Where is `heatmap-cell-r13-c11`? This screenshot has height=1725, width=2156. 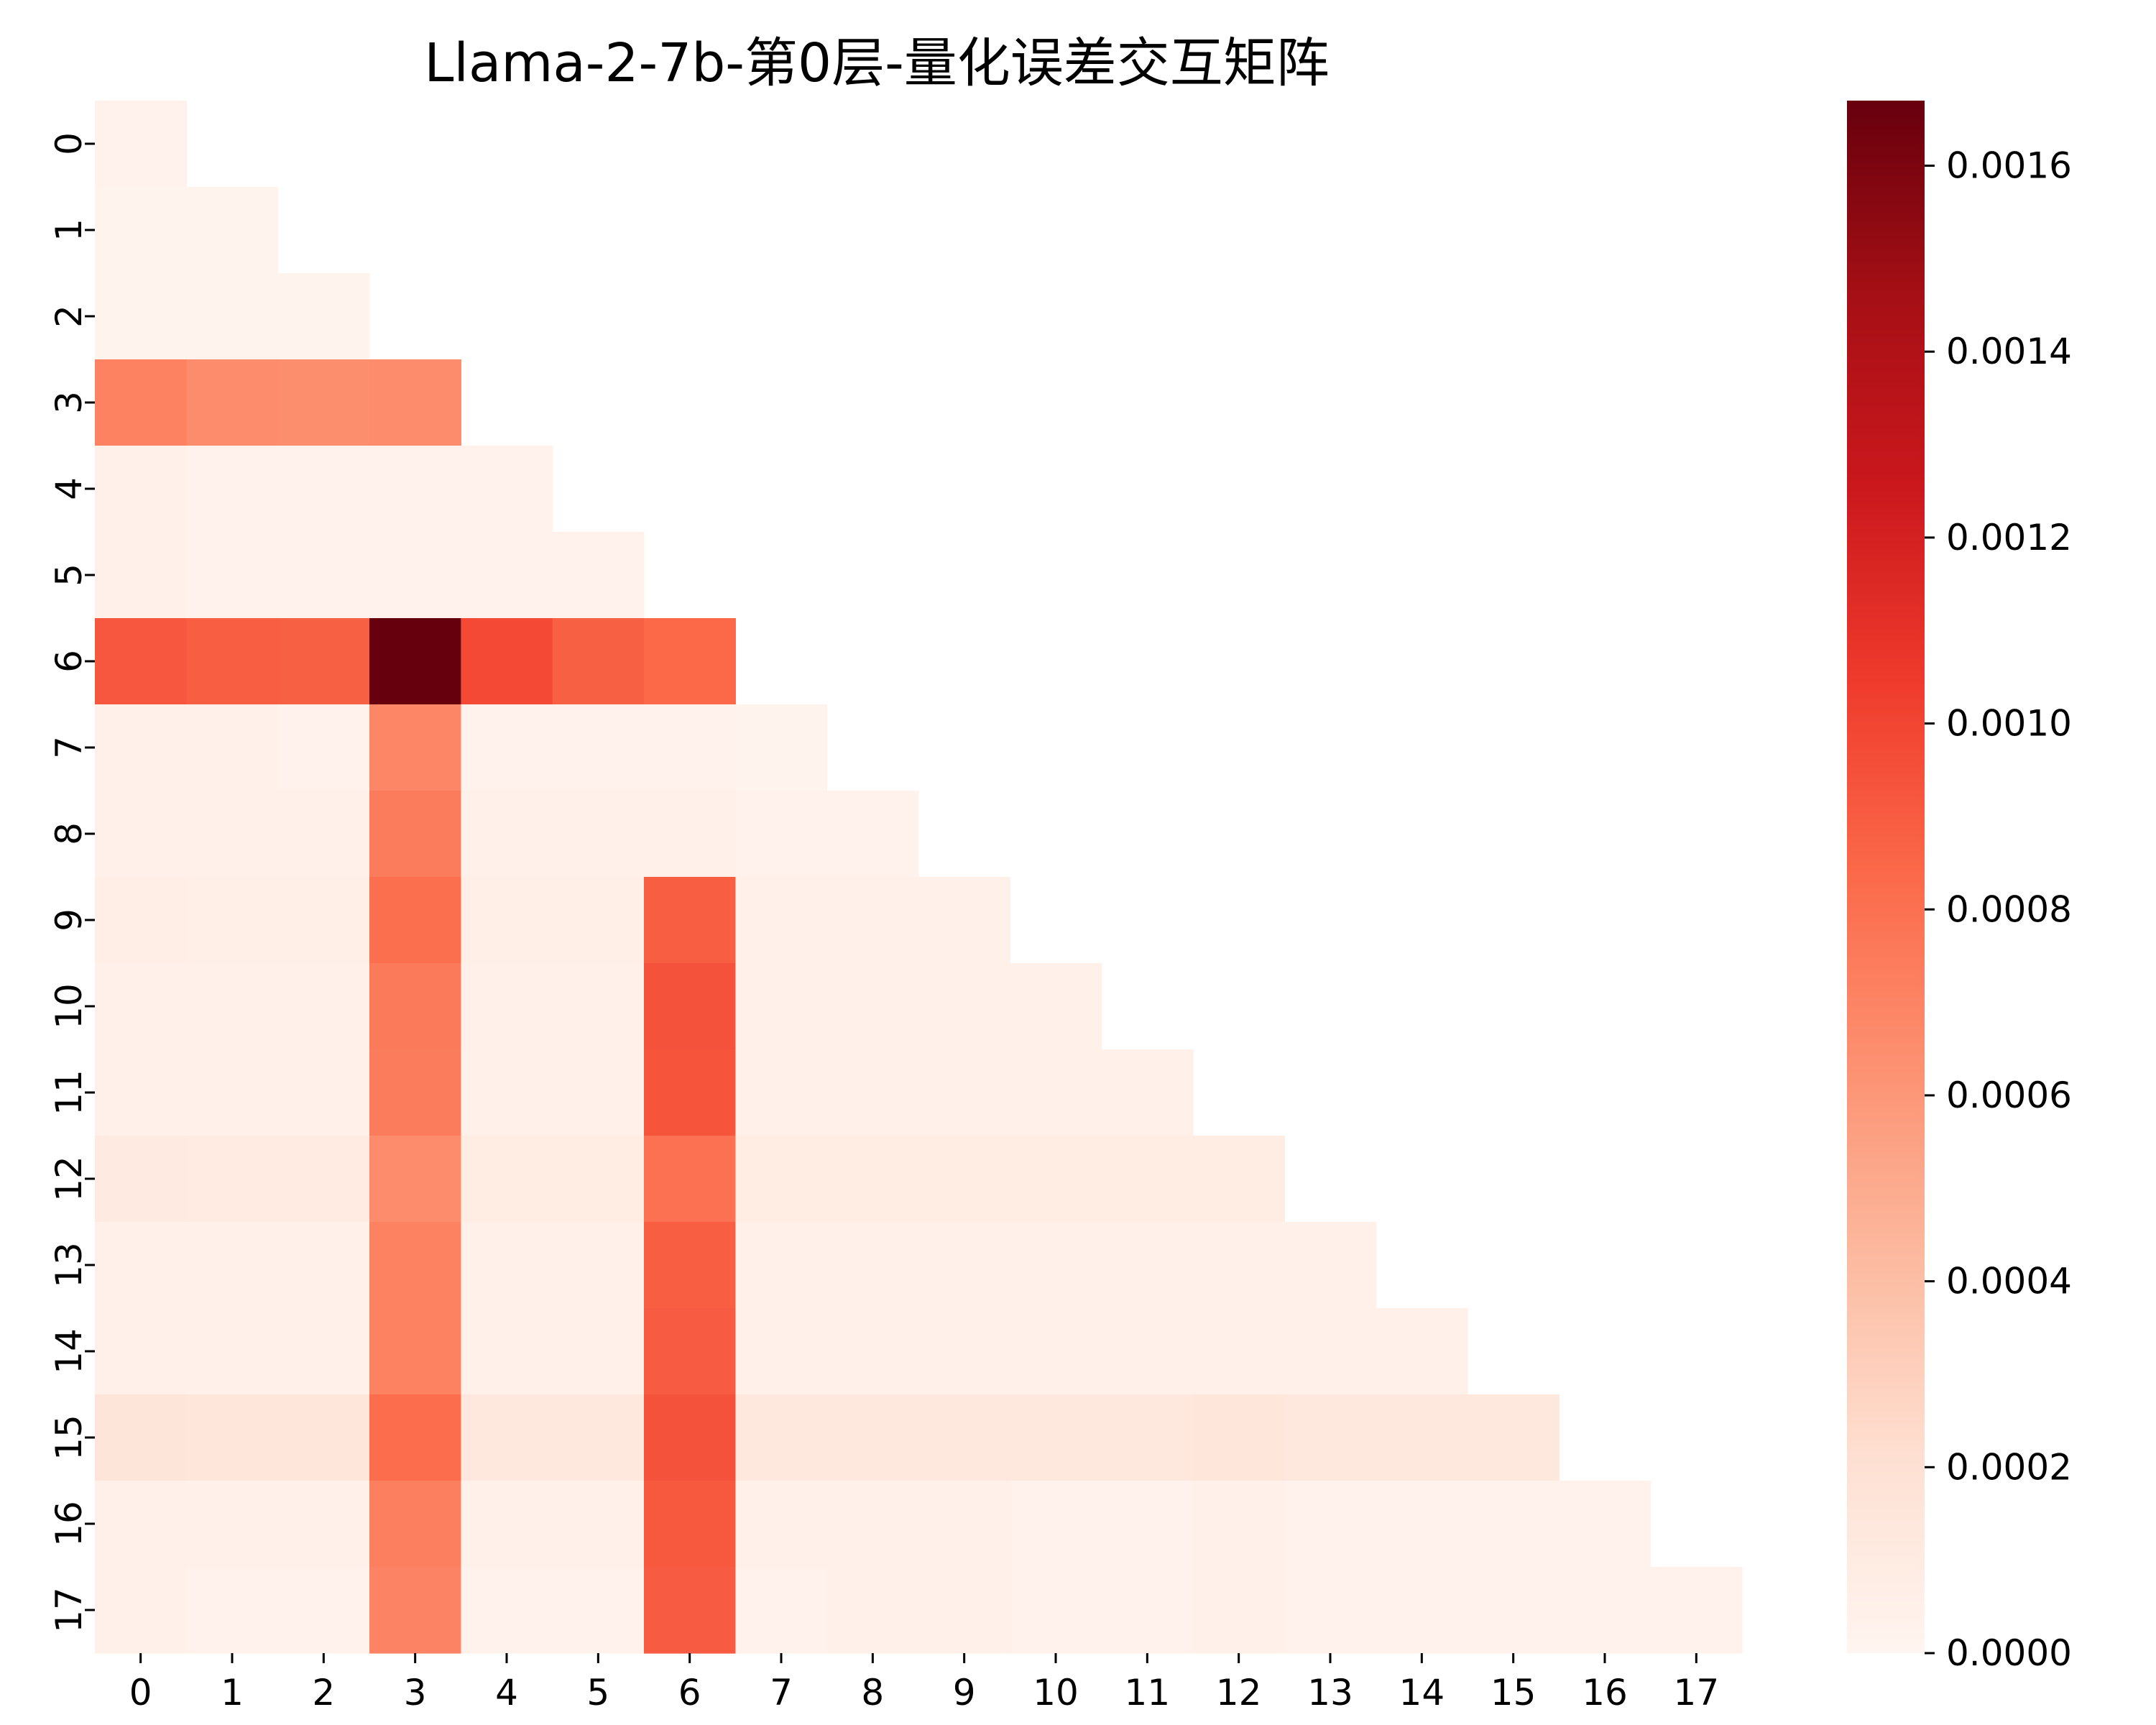
heatmap-cell-r13-c11 is located at coordinates (1147, 1265).